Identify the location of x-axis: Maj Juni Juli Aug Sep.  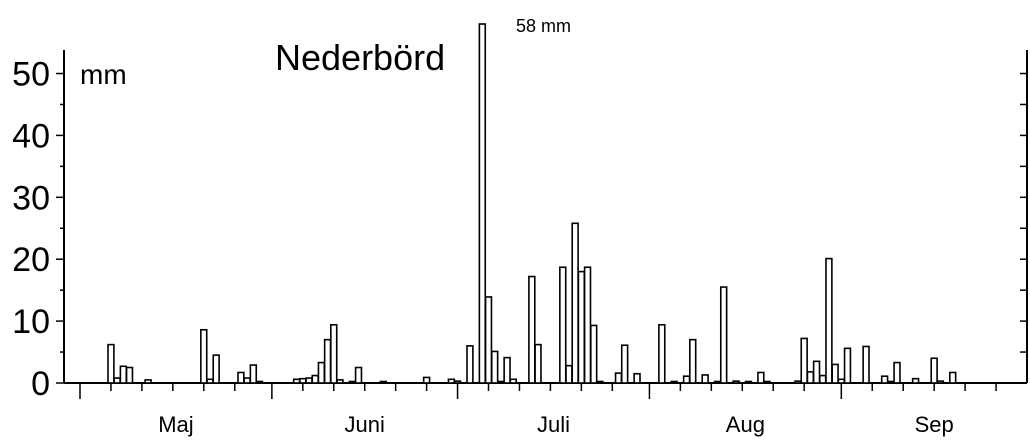
(545, 409).